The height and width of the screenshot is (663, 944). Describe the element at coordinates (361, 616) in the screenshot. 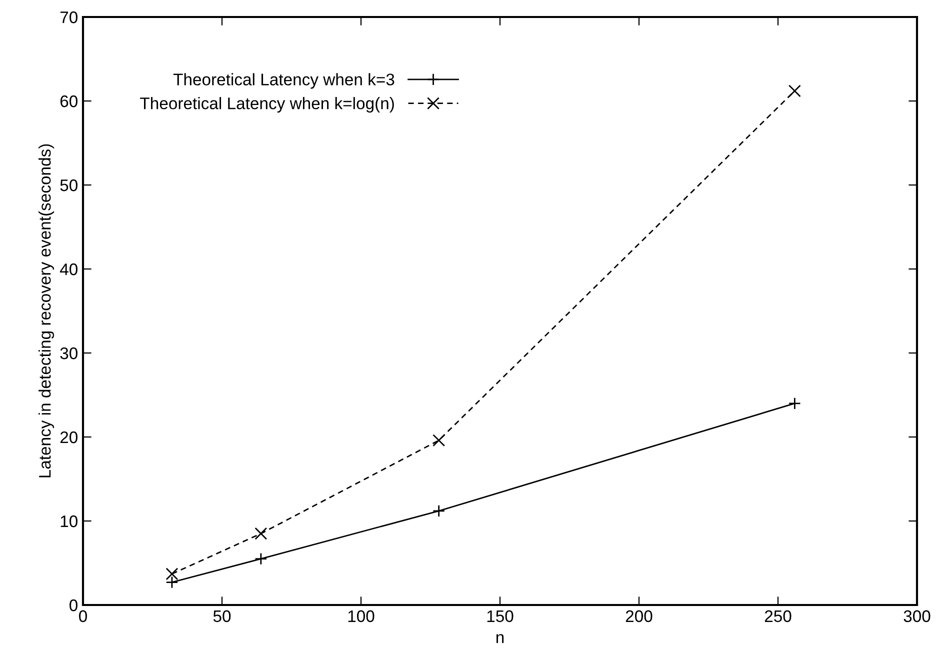

I see `x-tick-label: 100` at that location.